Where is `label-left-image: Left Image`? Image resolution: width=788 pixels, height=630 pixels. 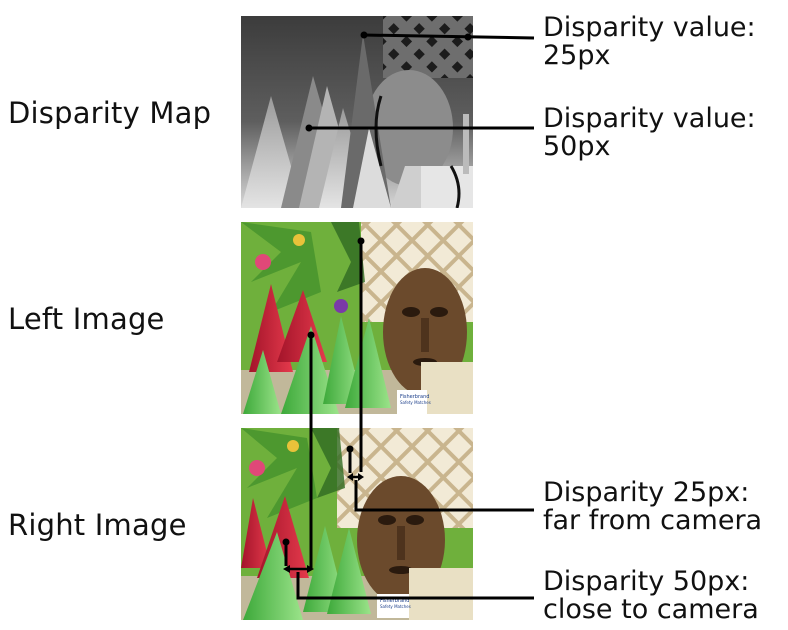
label-left-image: Left Image is located at coordinates (86, 319).